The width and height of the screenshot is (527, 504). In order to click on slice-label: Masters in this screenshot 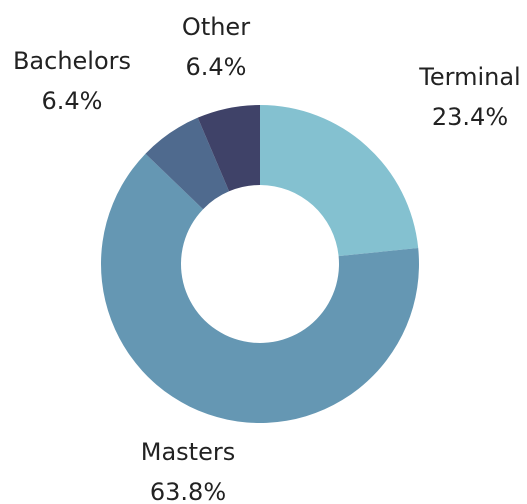, I will do `click(188, 452)`.